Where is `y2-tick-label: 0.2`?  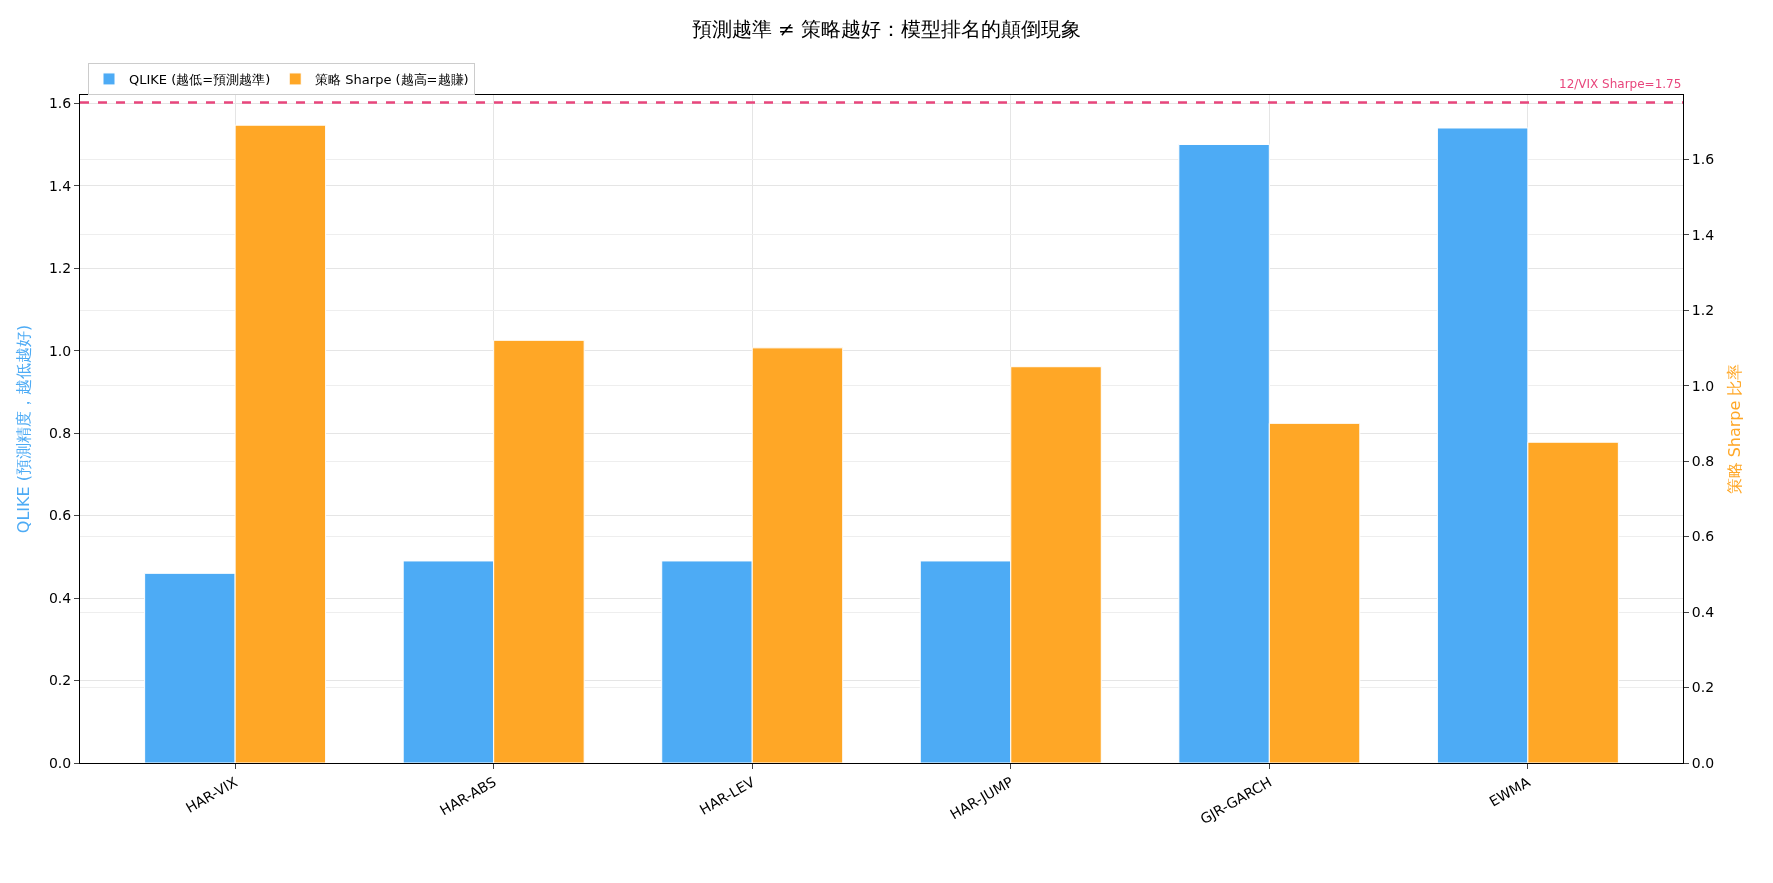
y2-tick-label: 0.2 is located at coordinates (1703, 687).